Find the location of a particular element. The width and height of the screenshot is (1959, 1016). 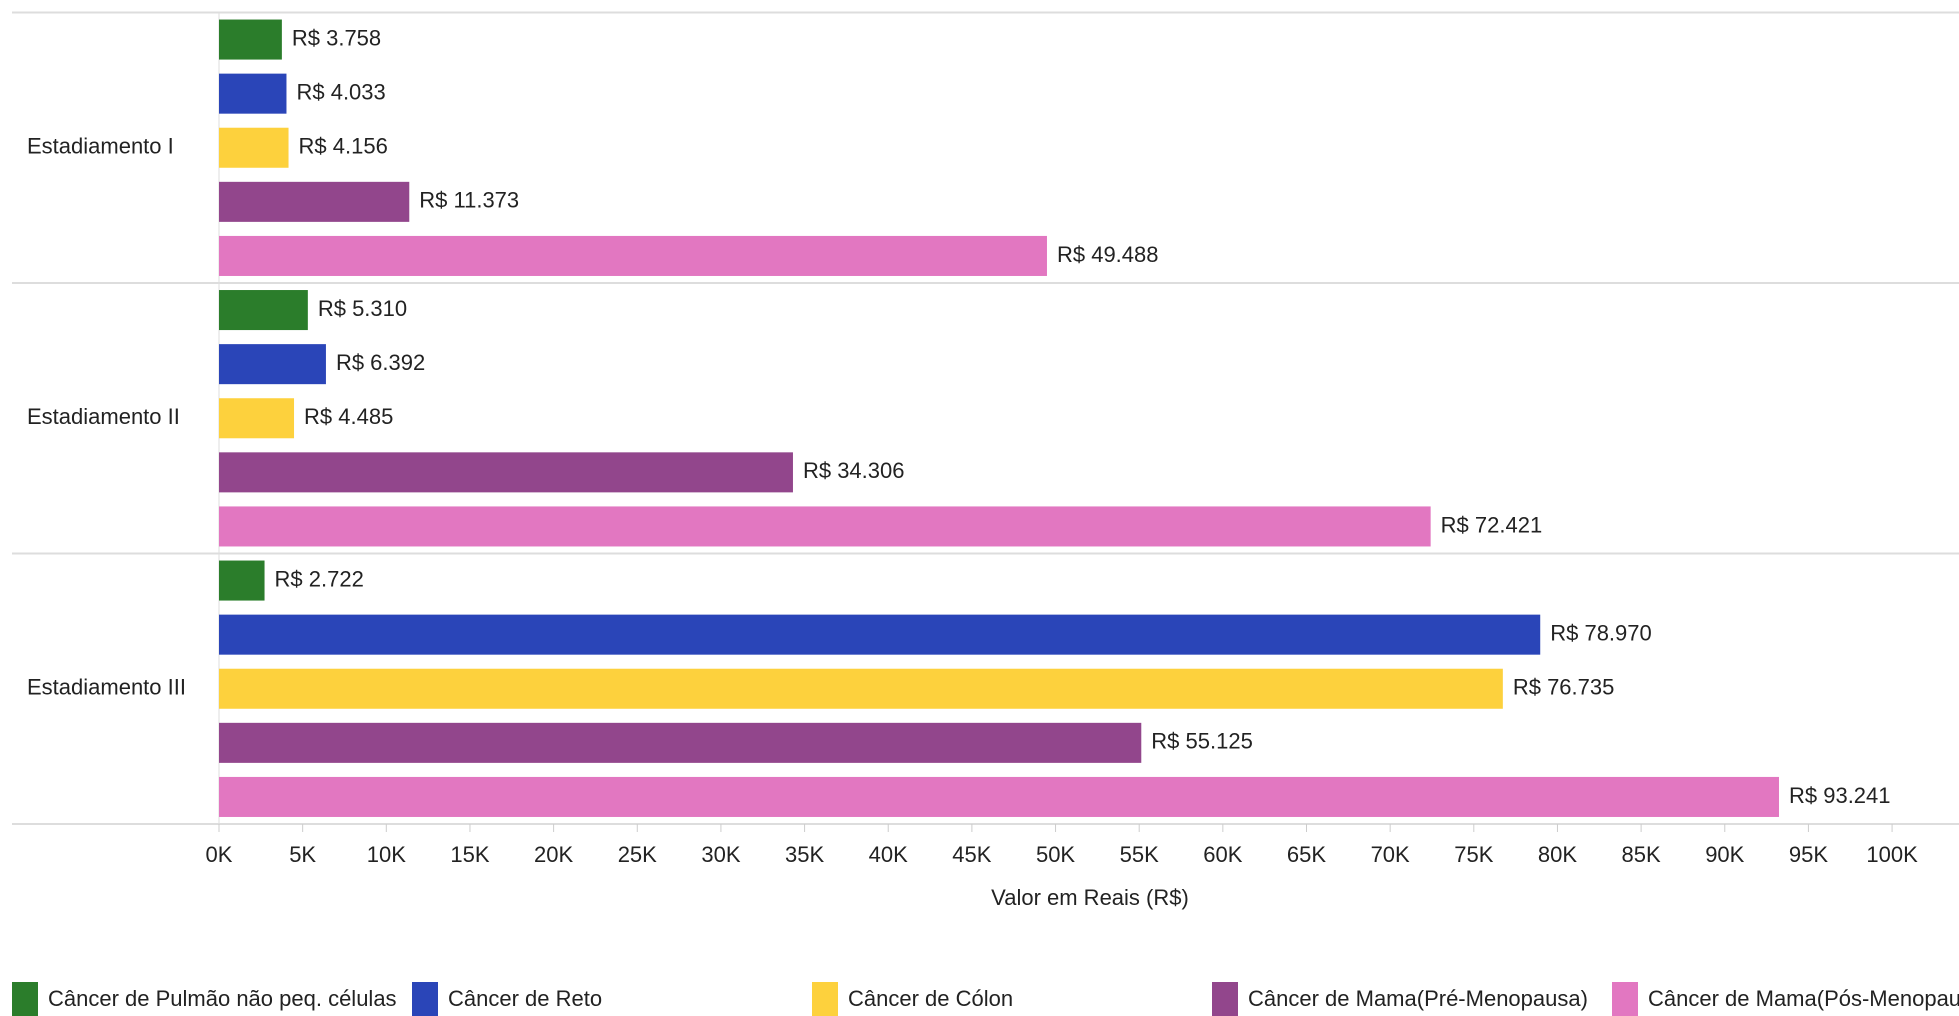

value-label: R$ 6.392 is located at coordinates (380, 362).